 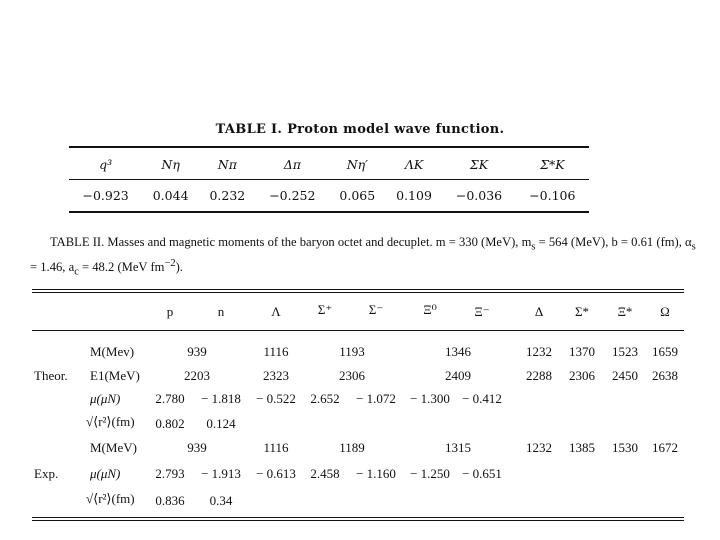 I want to click on cell: 2409, so click(x=458, y=375).